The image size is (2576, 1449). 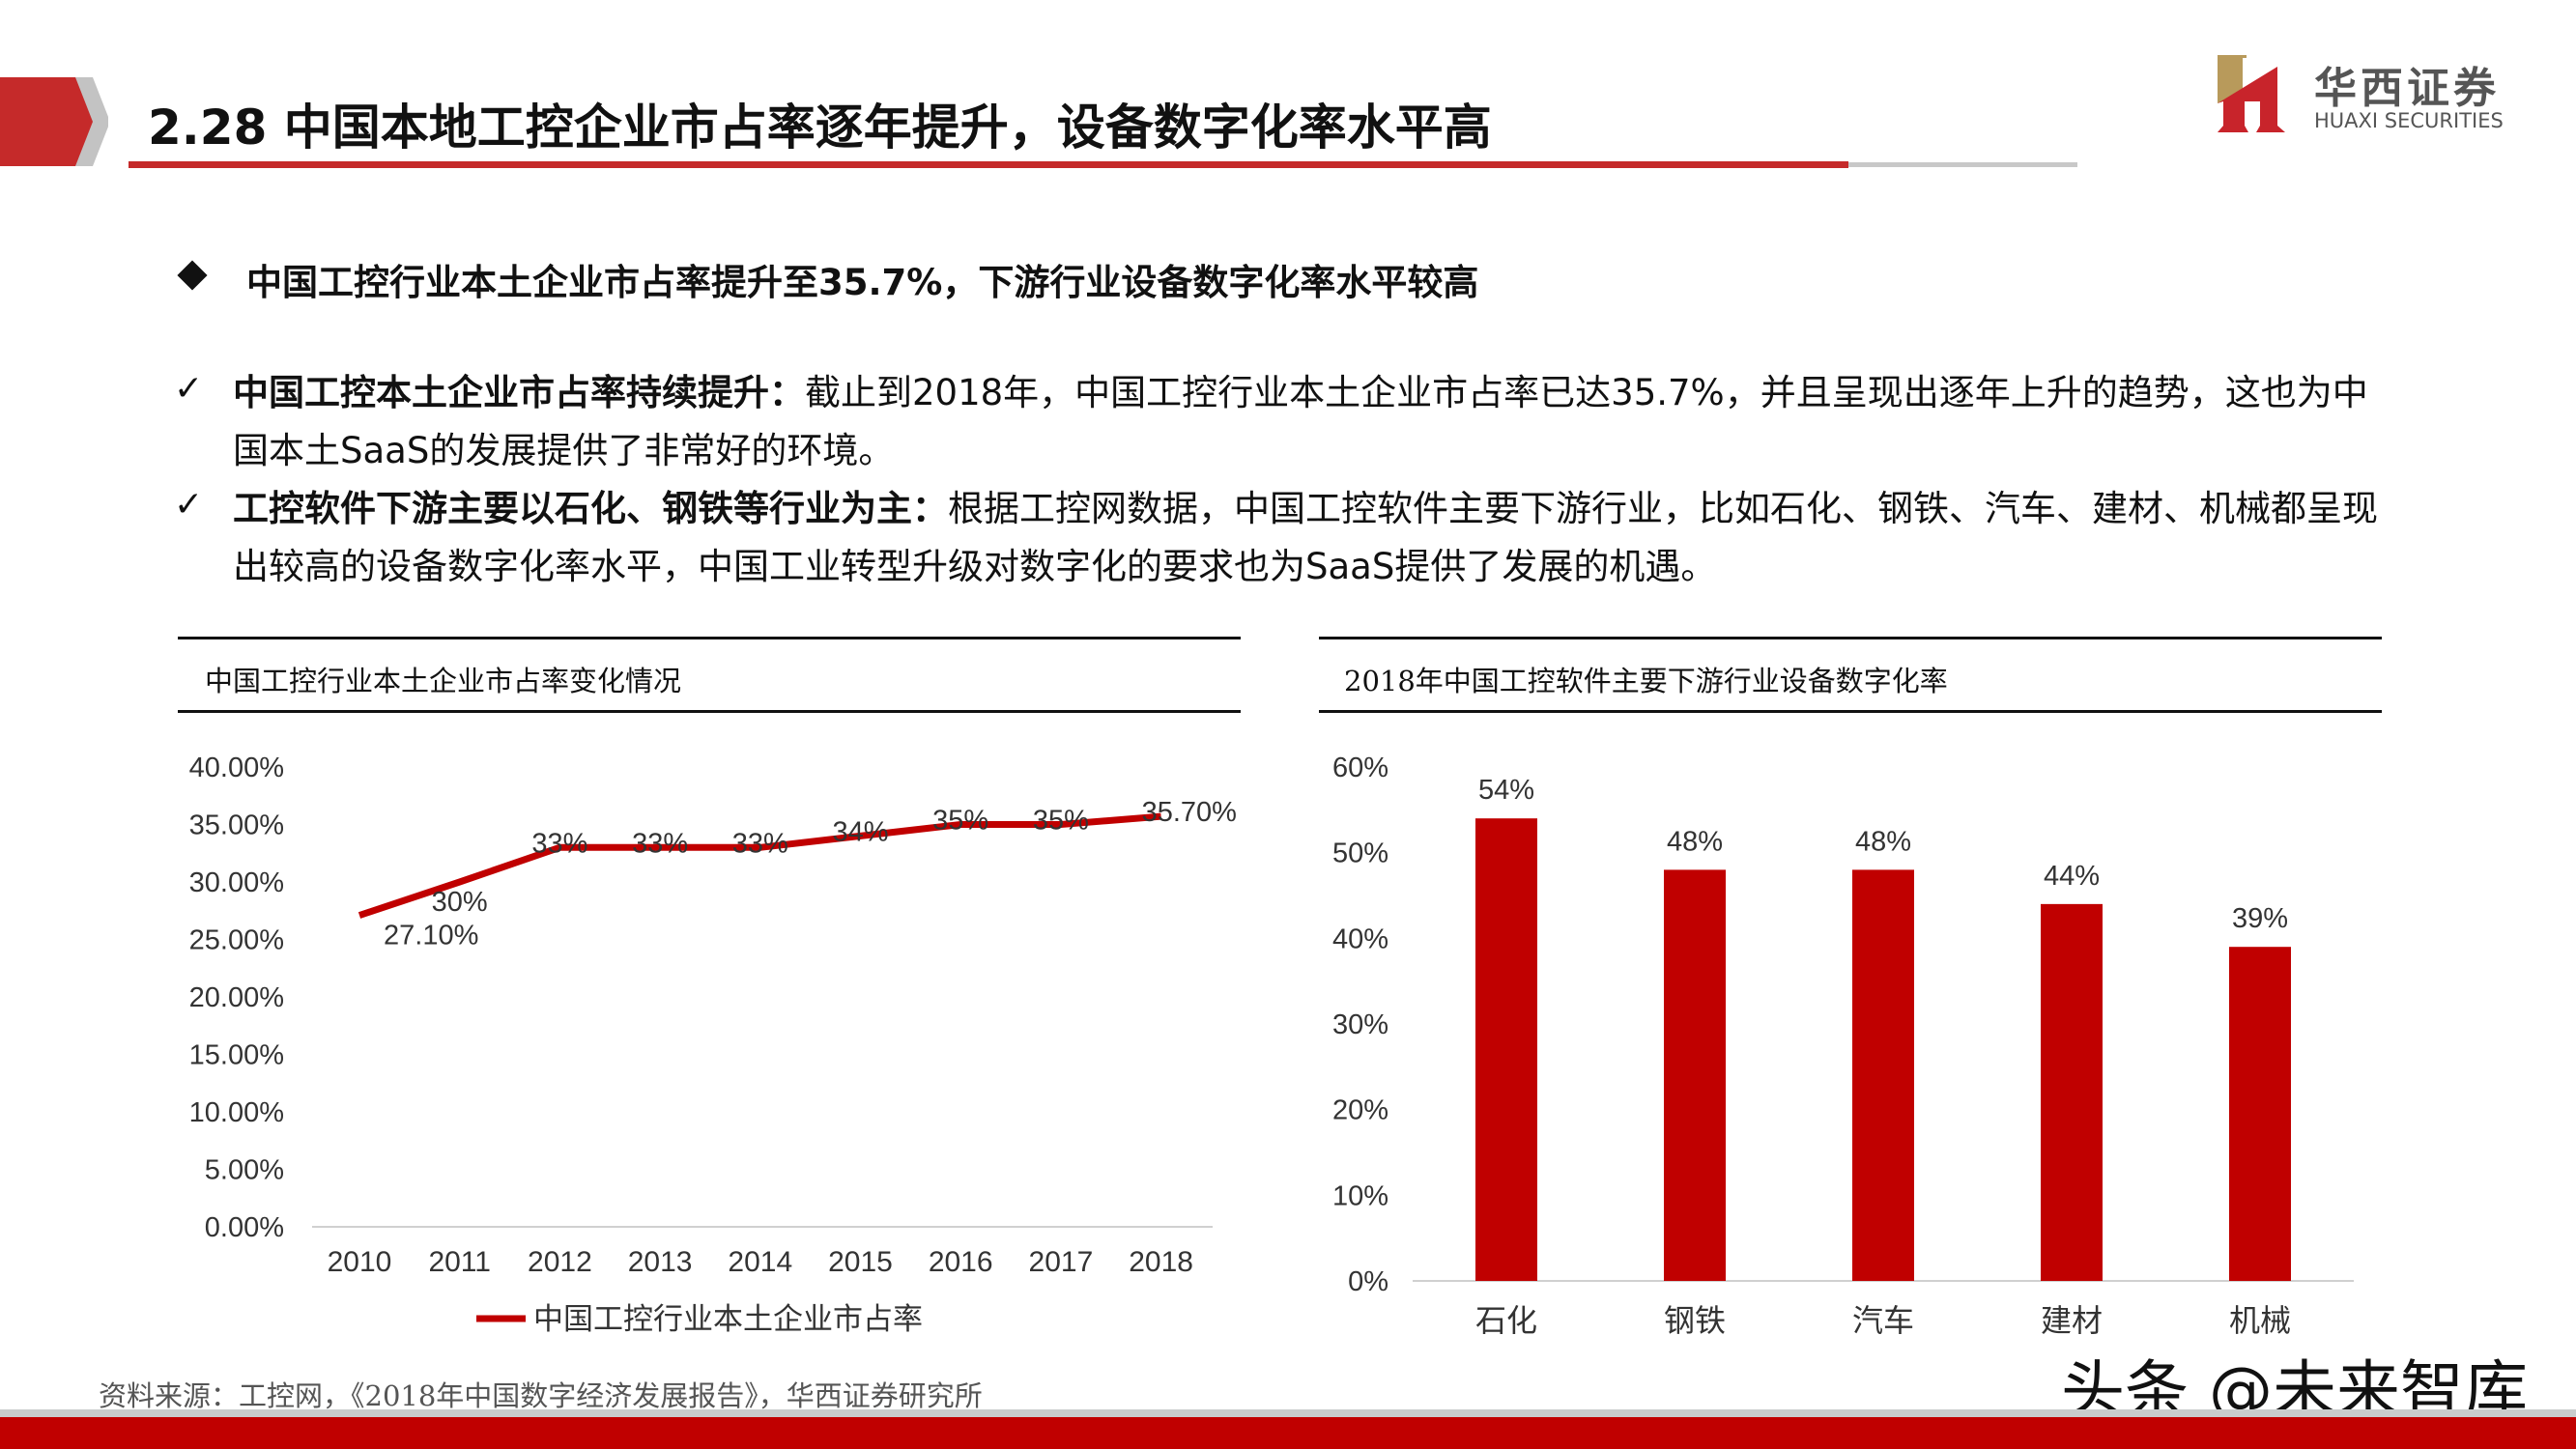 I want to click on chevron-icon, so click(x=55, y=121).